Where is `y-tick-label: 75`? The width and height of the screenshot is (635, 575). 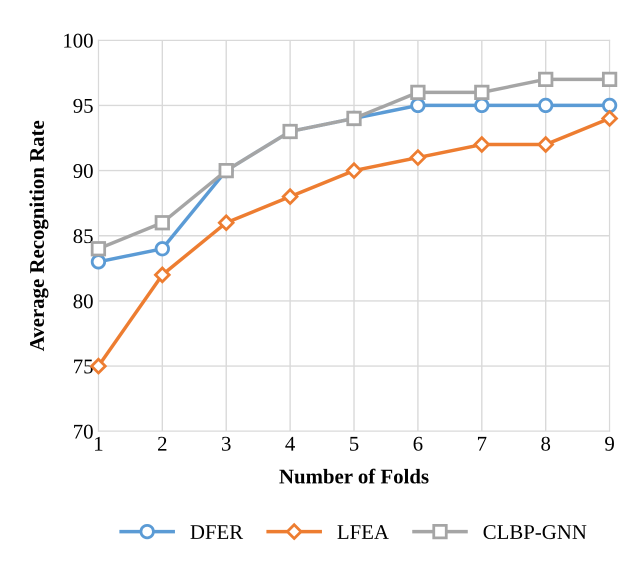
y-tick-label: 75 is located at coordinates (83, 367).